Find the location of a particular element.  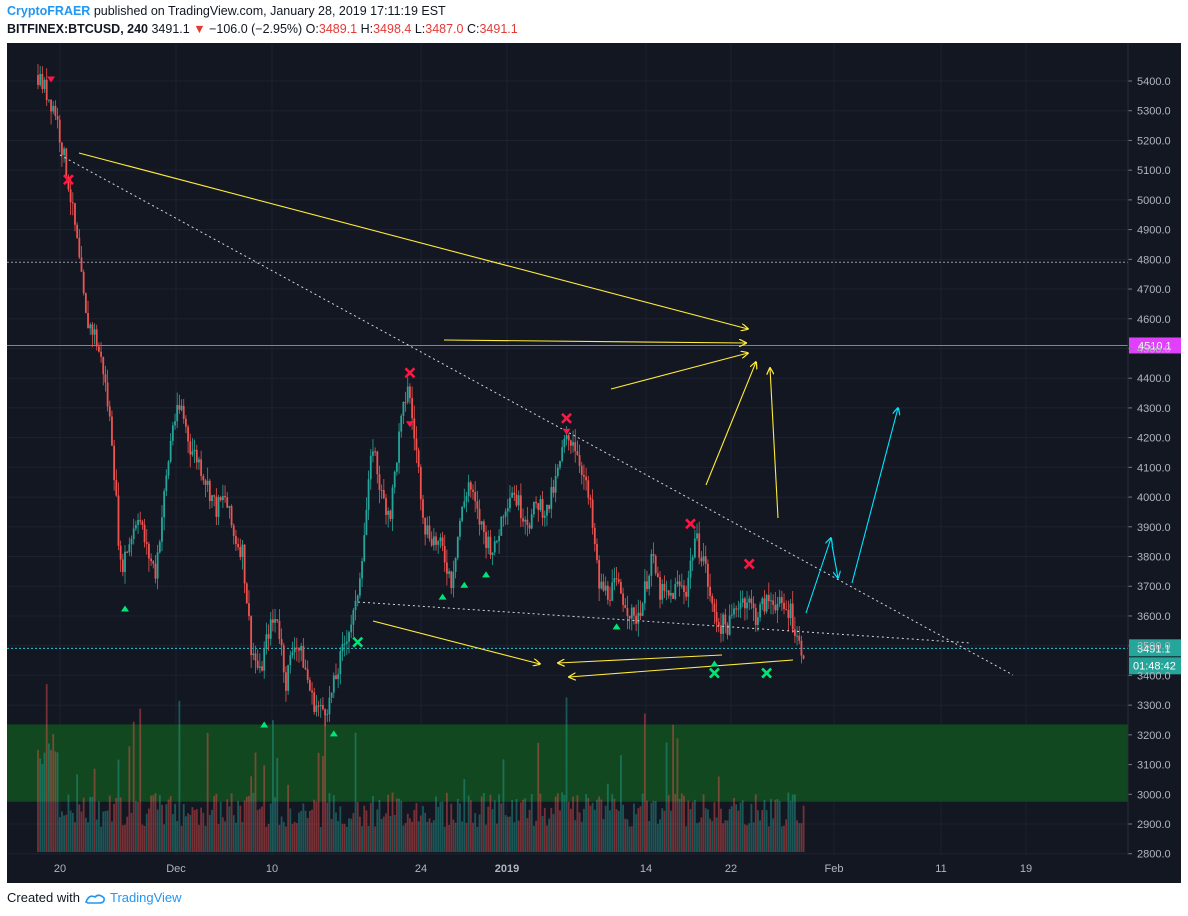

price-tick-label: 4200.0 is located at coordinates (1154, 439).